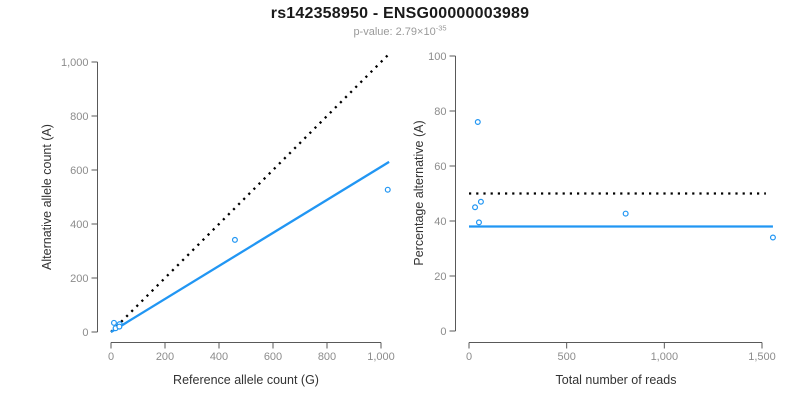 The height and width of the screenshot is (400, 800). What do you see at coordinates (165, 357) in the screenshot?
I see `x-tick-label: 200` at bounding box center [165, 357].